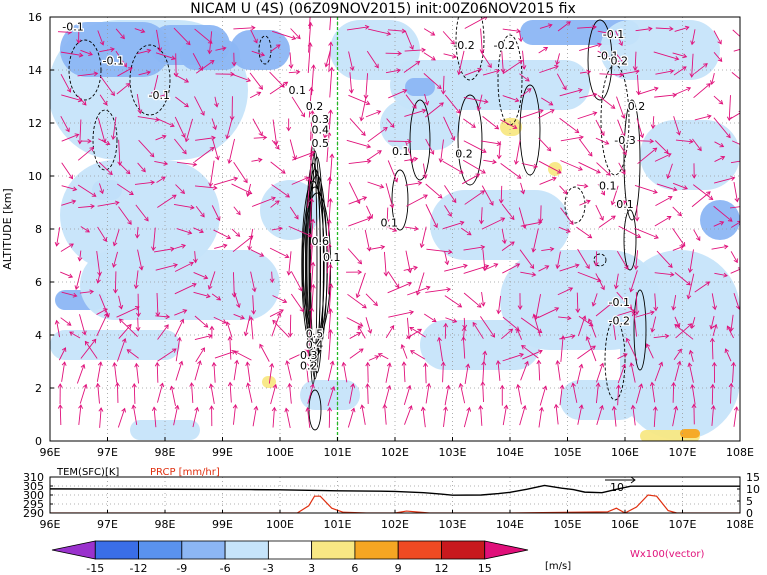 This screenshot has width=767, height=575. What do you see at coordinates (640, 330) in the screenshot?
I see `contour-line` at bounding box center [640, 330].